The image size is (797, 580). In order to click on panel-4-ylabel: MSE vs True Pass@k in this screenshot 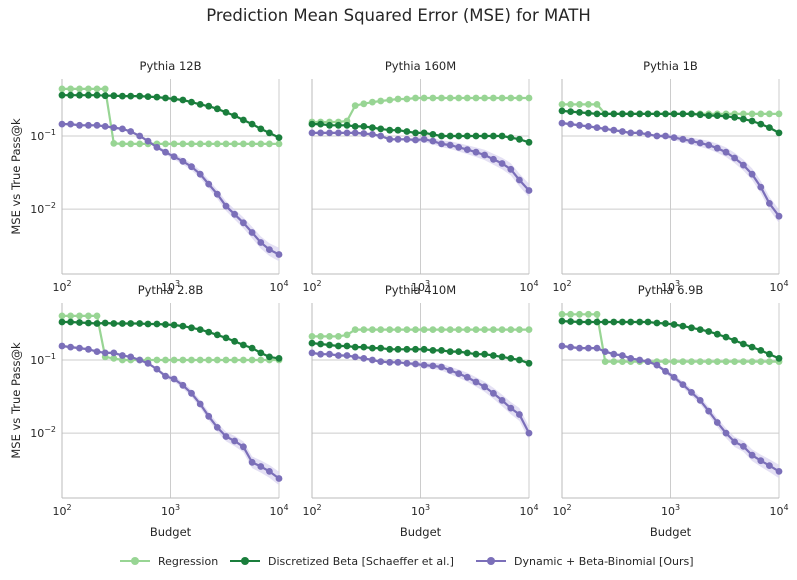, I will do `click(16, 400)`.